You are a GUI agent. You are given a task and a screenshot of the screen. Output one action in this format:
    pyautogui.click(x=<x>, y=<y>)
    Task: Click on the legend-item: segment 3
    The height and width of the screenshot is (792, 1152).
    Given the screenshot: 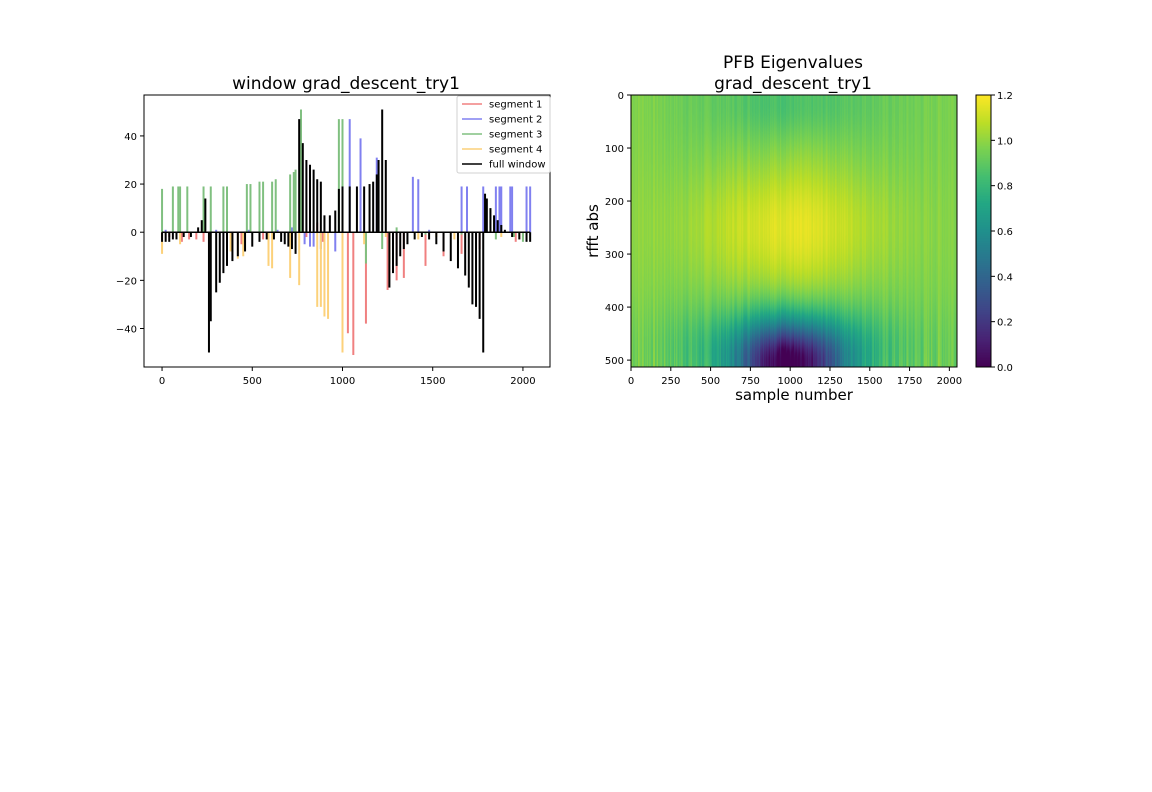 What is the action you would take?
    pyautogui.click(x=502, y=135)
    